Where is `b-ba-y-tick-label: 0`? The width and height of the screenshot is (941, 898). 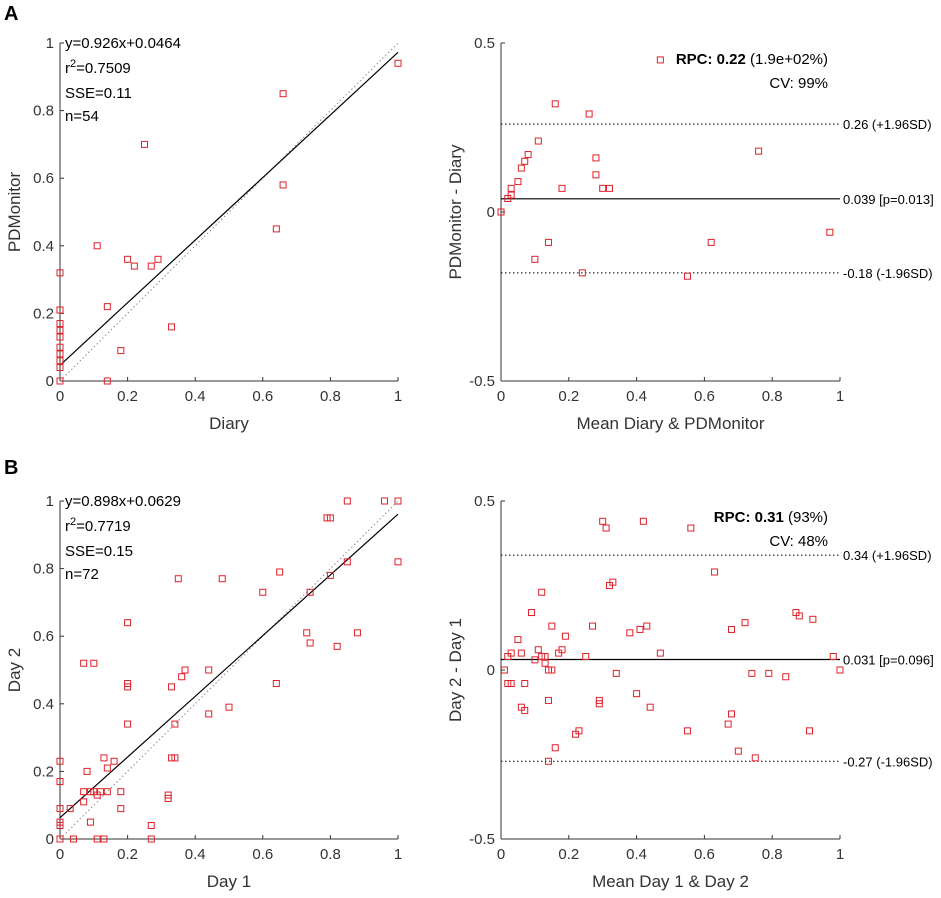
b-ba-y-tick-label: 0 is located at coordinates (491, 670).